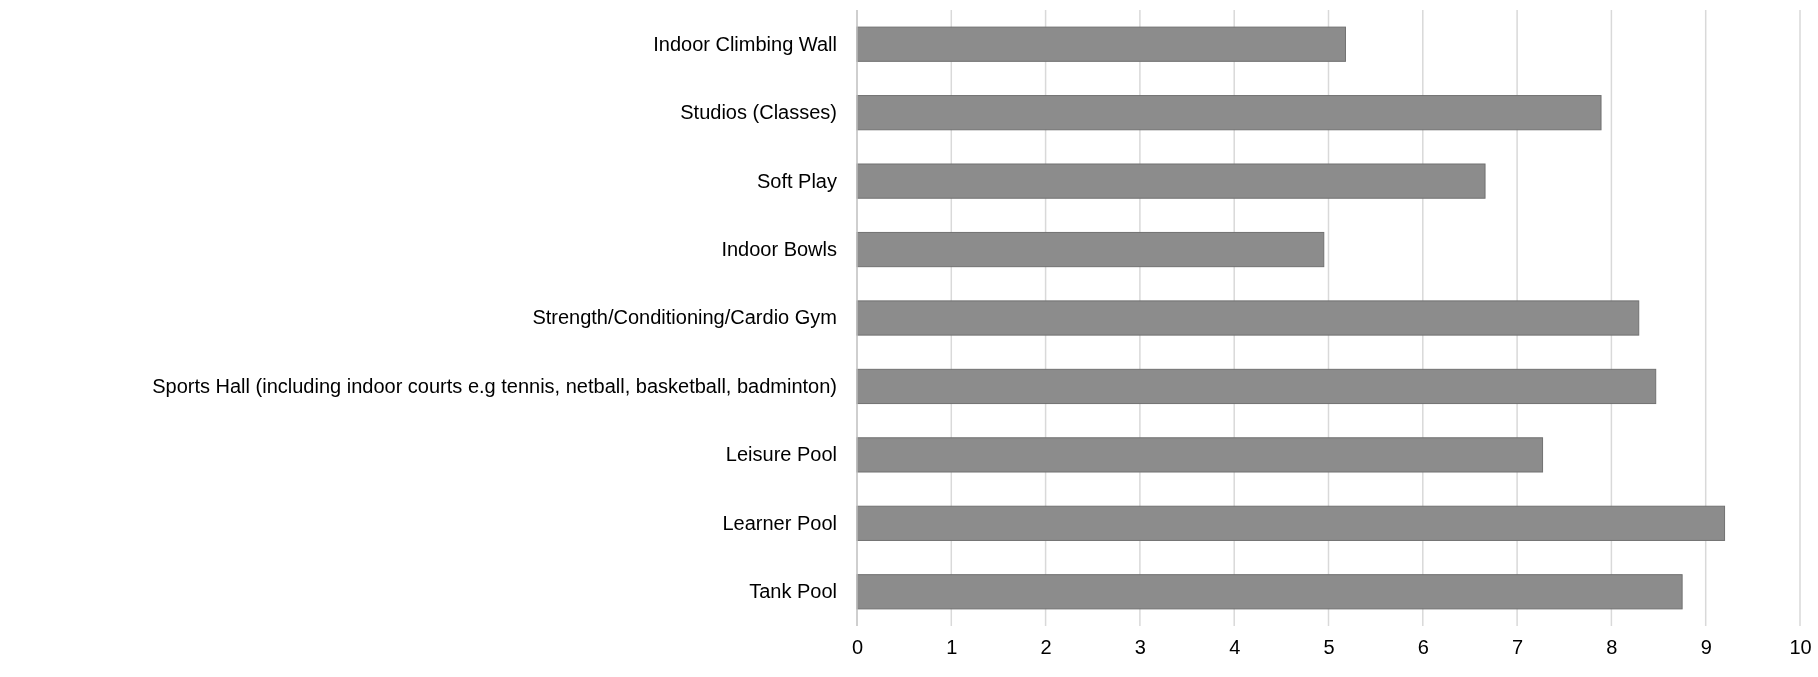  What do you see at coordinates (758, 112) in the screenshot?
I see `y-tick-label: Studios (Classes)` at bounding box center [758, 112].